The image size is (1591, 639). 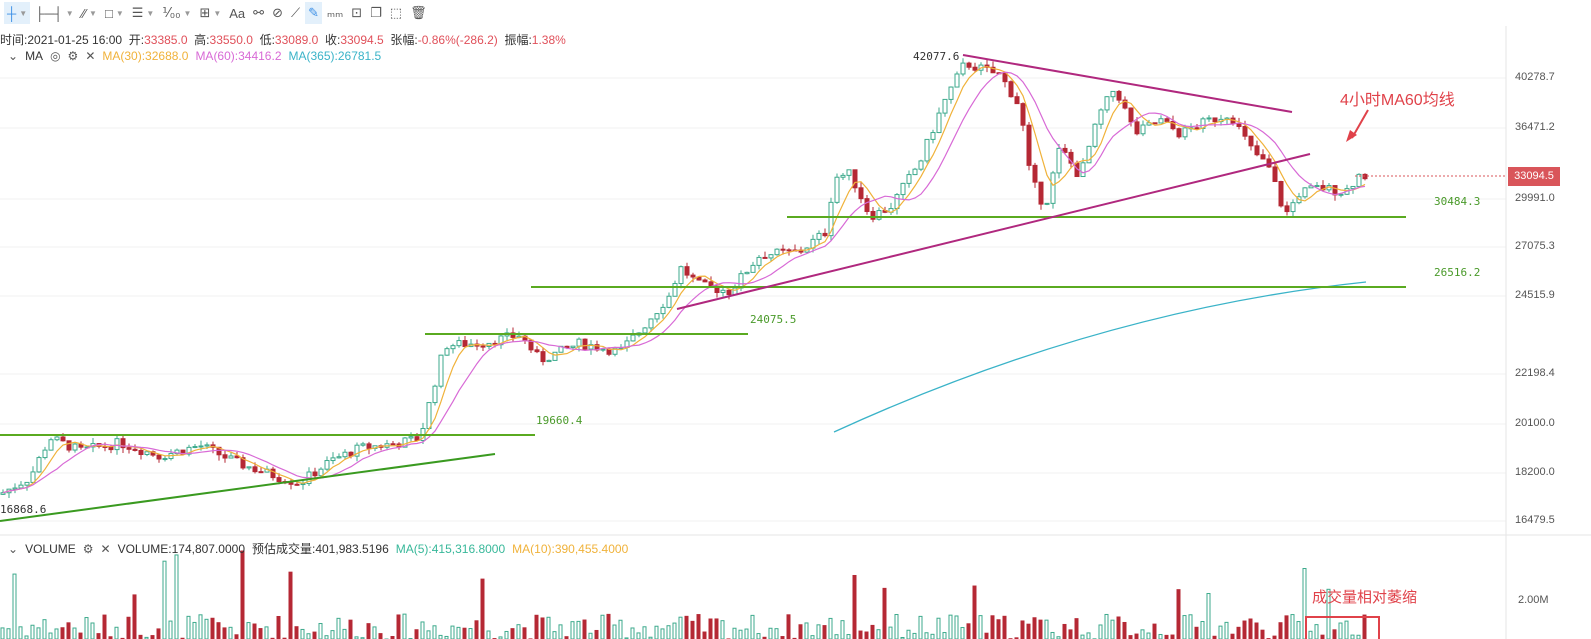 What do you see at coordinates (248, 487) in the screenshot?
I see `uptrend-line-lower` at bounding box center [248, 487].